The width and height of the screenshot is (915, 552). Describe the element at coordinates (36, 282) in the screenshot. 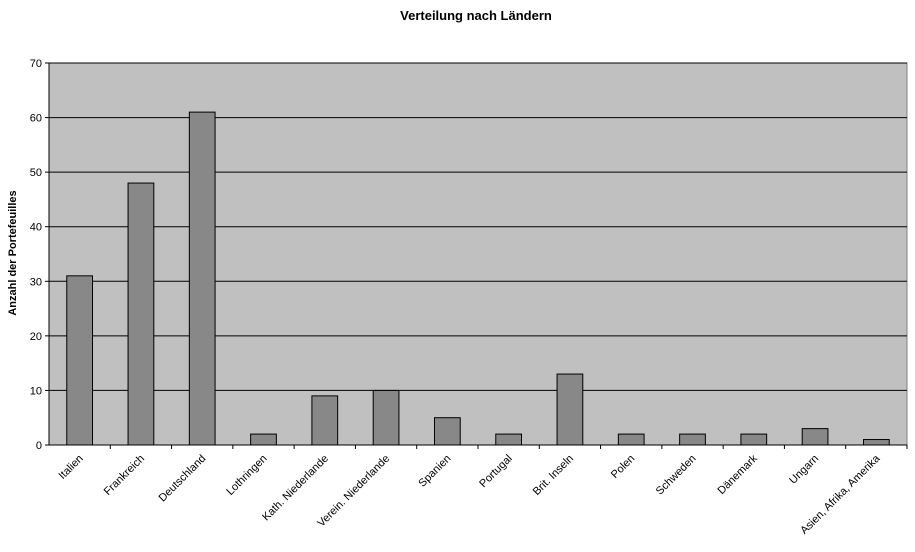

I see `y-tick-label: 30` at that location.